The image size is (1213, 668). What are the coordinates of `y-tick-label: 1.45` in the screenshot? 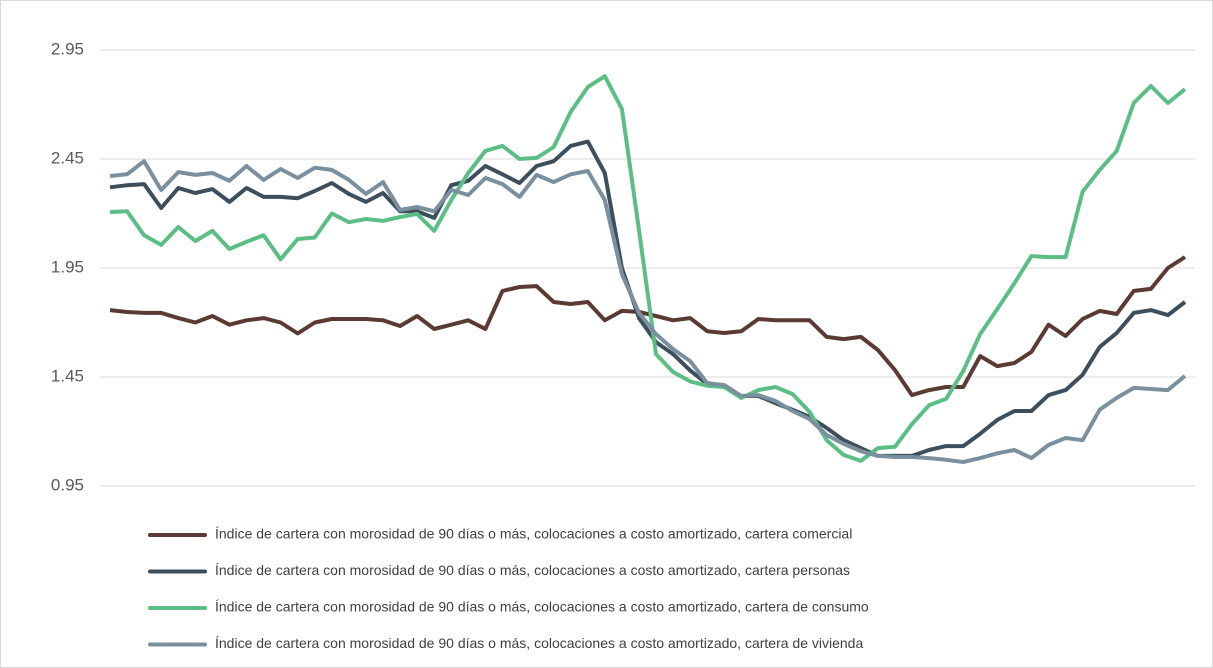 It's located at (67, 375).